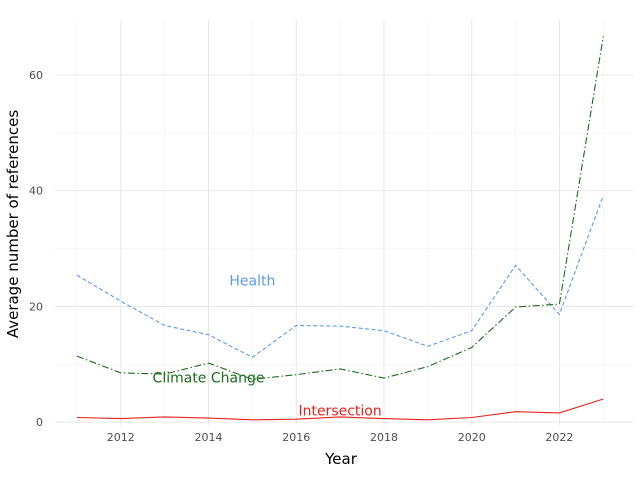  What do you see at coordinates (36, 75) in the screenshot?
I see `y-tick-label: 60` at bounding box center [36, 75].